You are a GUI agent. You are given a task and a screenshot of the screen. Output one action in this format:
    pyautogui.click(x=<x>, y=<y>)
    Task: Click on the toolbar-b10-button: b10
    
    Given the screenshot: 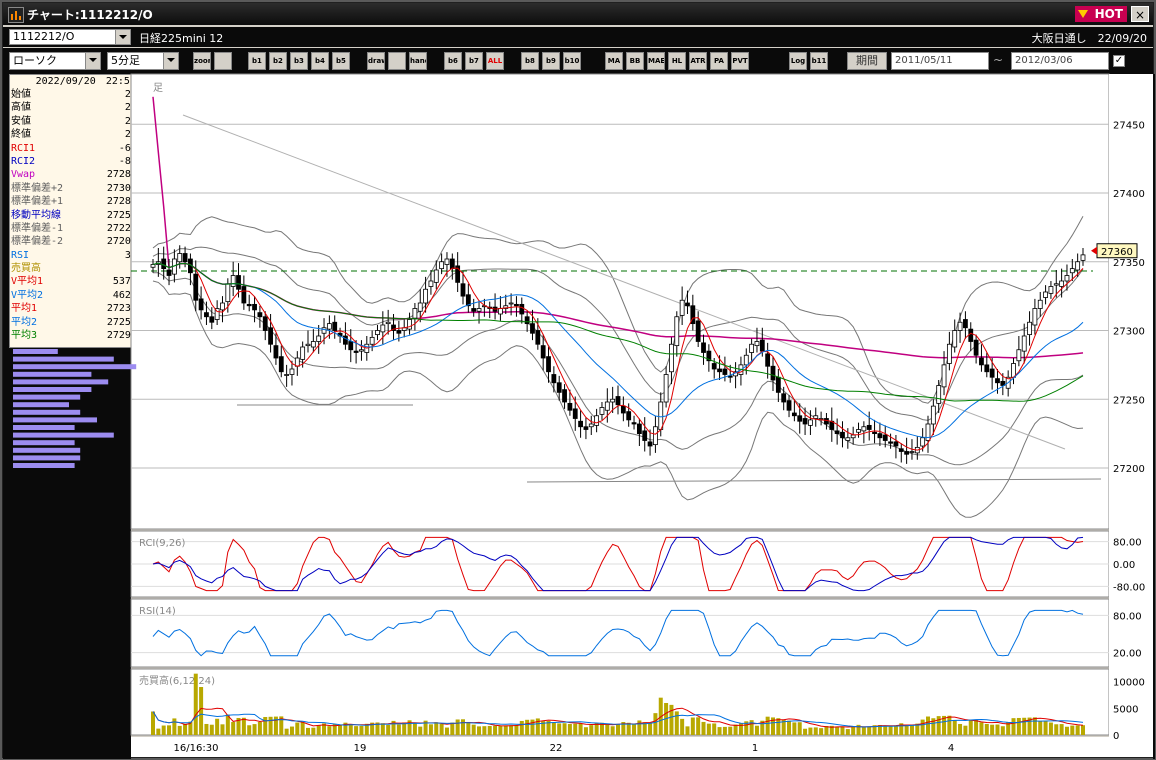 What is the action you would take?
    pyautogui.click(x=572, y=61)
    